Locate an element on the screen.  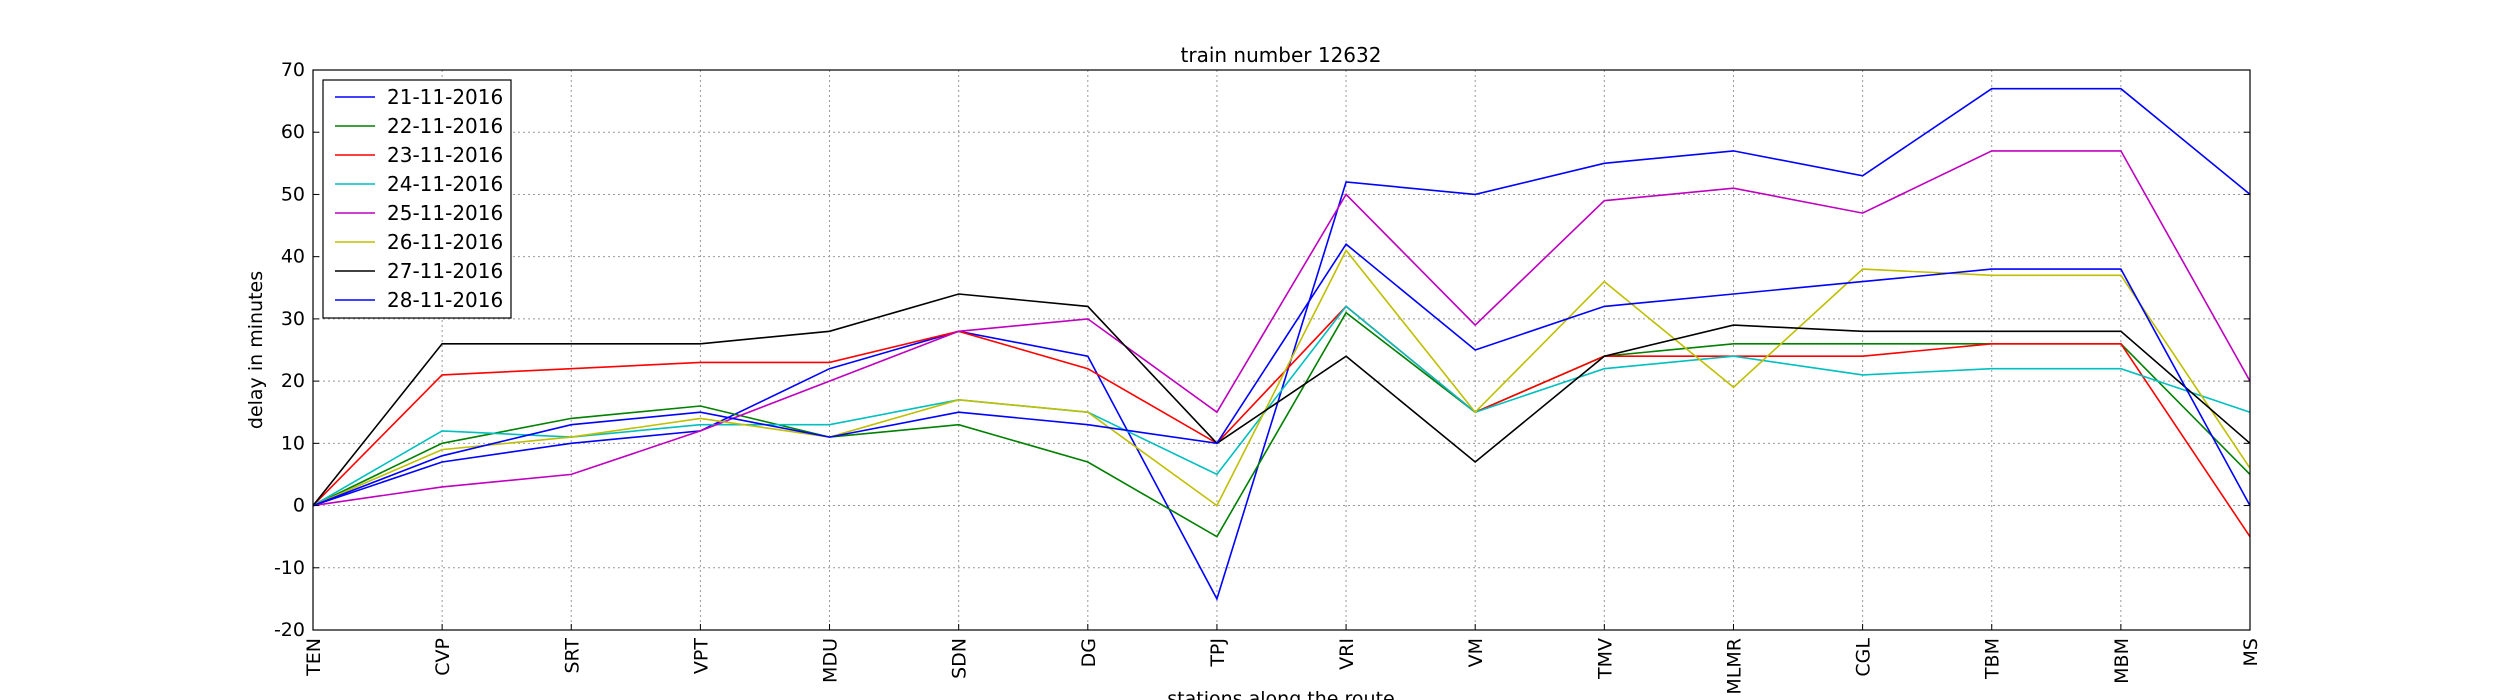
x-tick-label-cgl: CGL is located at coordinates (1864, 657).